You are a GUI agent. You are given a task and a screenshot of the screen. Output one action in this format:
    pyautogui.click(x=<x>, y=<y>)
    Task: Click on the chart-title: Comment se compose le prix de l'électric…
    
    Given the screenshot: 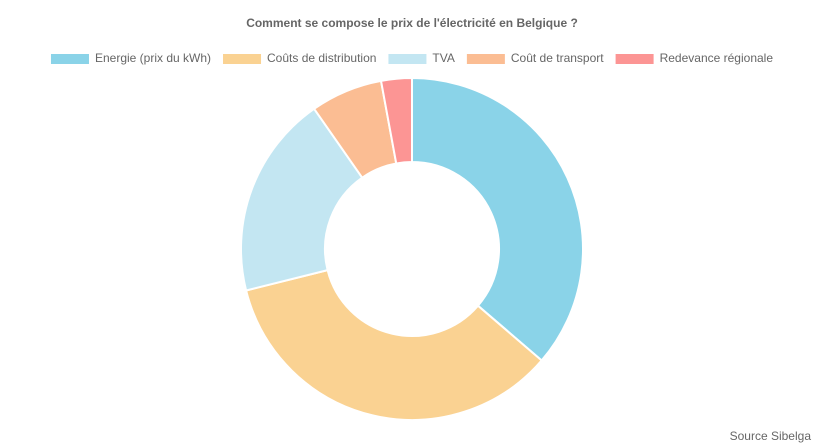 What is the action you would take?
    pyautogui.click(x=412, y=23)
    